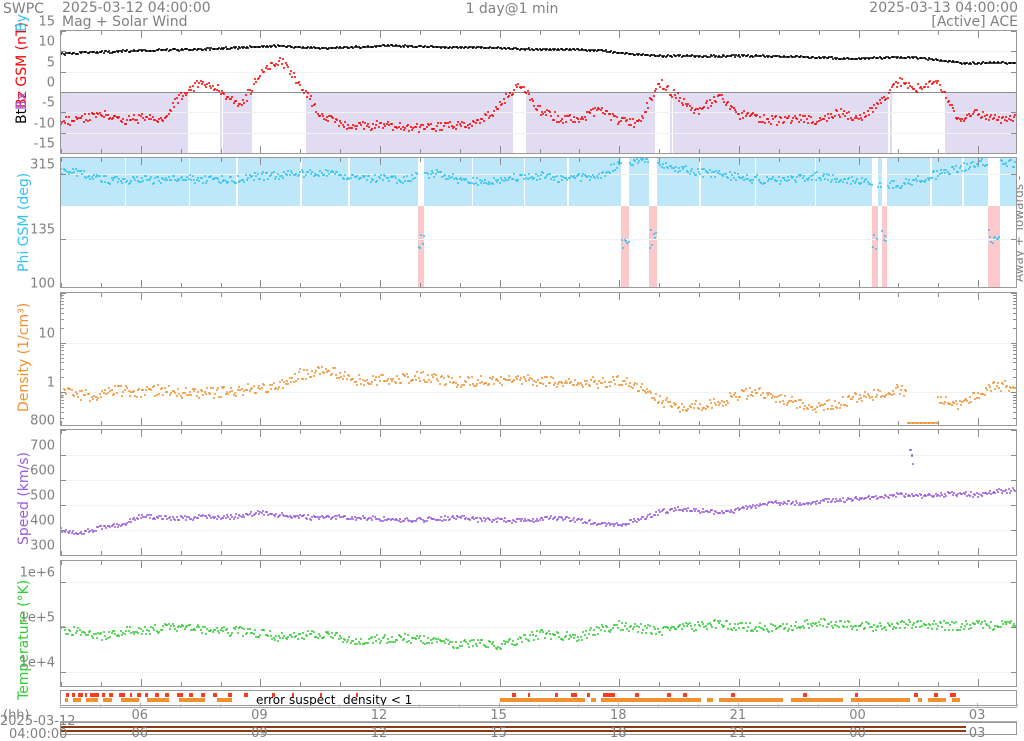 This screenshot has width=1024, height=741. What do you see at coordinates (538, 728) in the screenshot?
I see `data-coverage-bar` at bounding box center [538, 728].